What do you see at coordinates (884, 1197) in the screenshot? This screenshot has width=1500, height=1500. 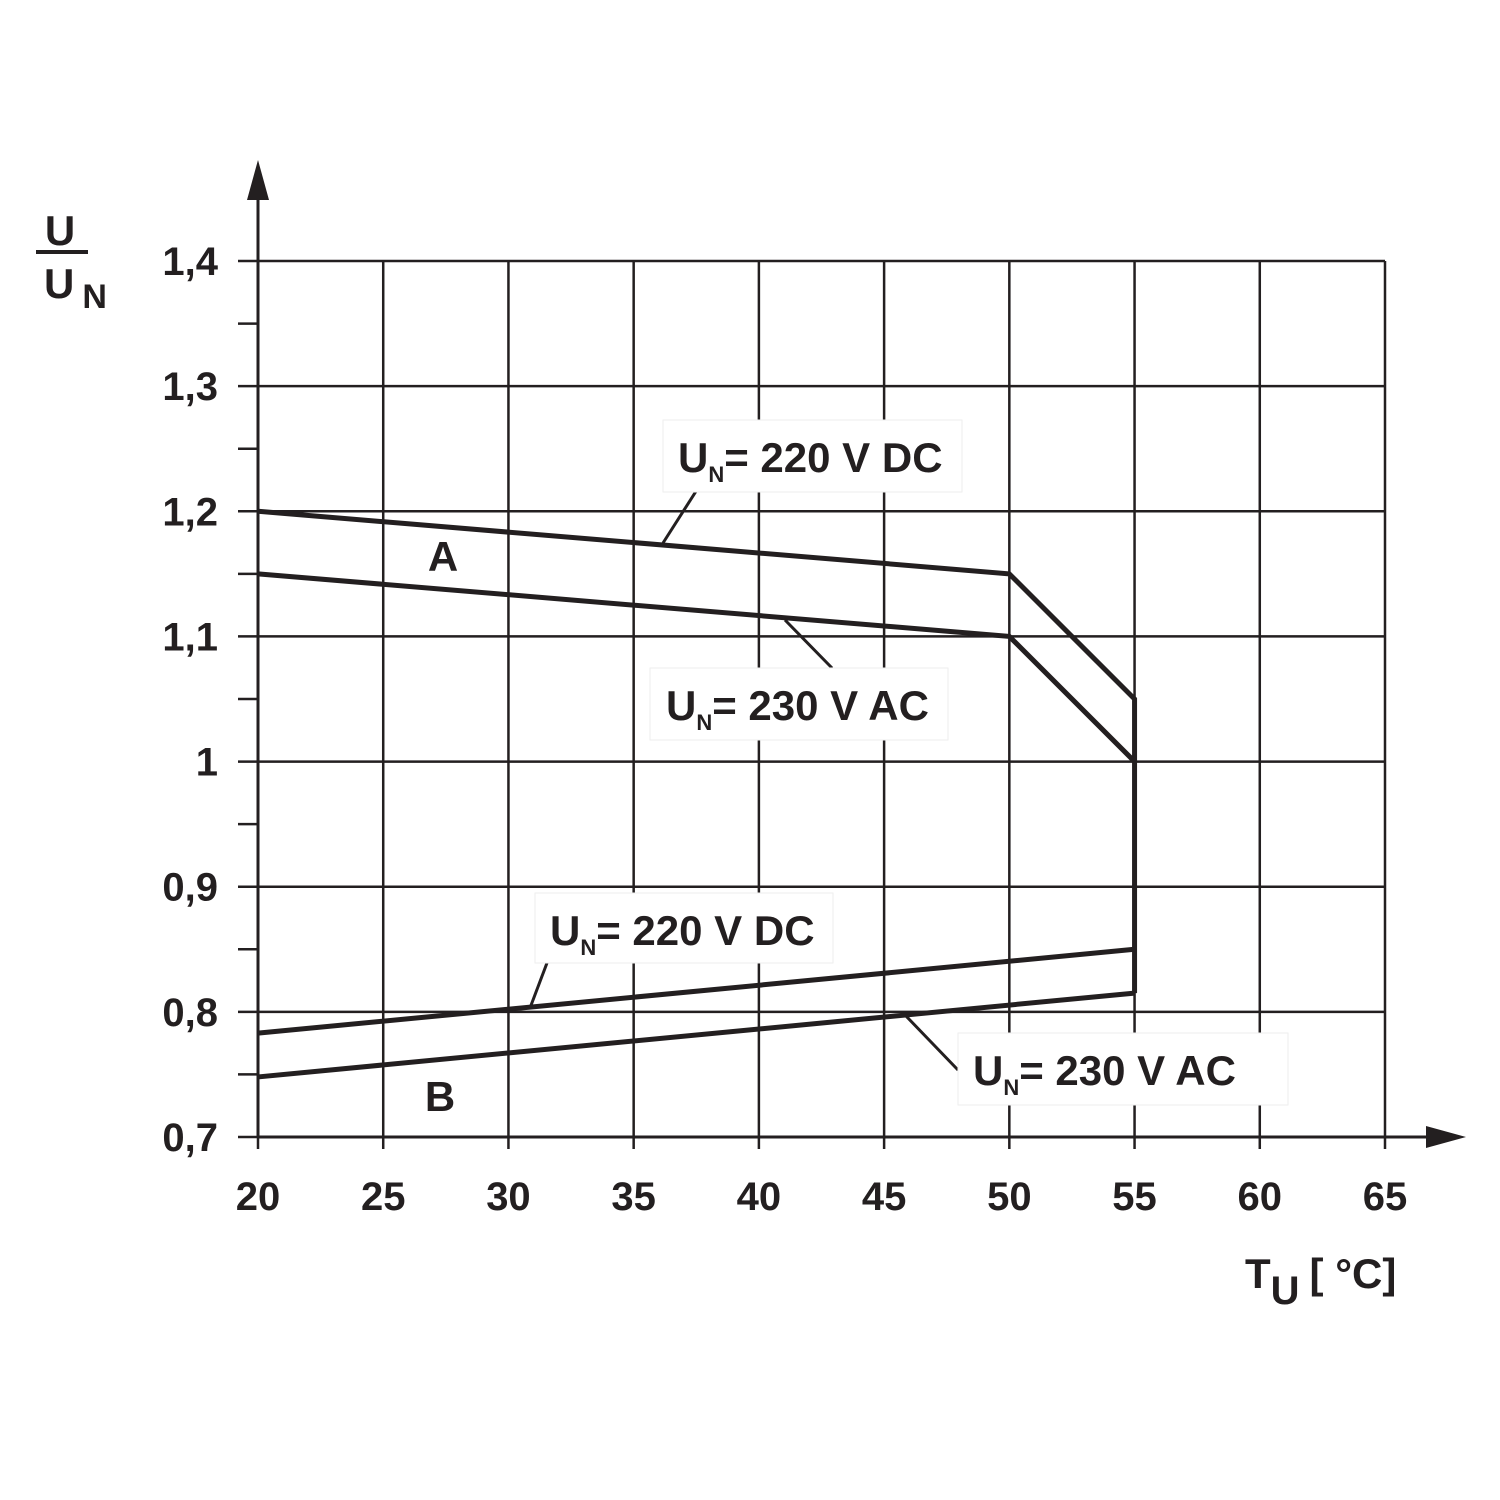 I see `x-tick-label: 45` at bounding box center [884, 1197].